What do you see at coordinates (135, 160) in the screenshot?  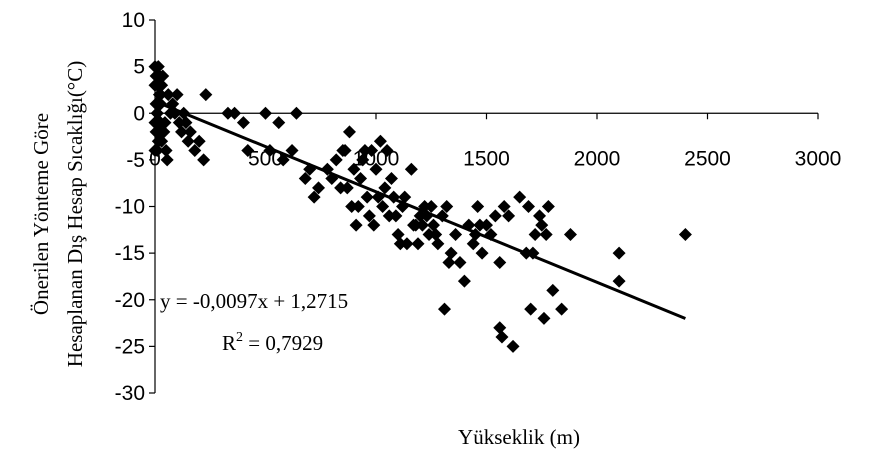 I see `y-tick-label: -5` at bounding box center [135, 160].